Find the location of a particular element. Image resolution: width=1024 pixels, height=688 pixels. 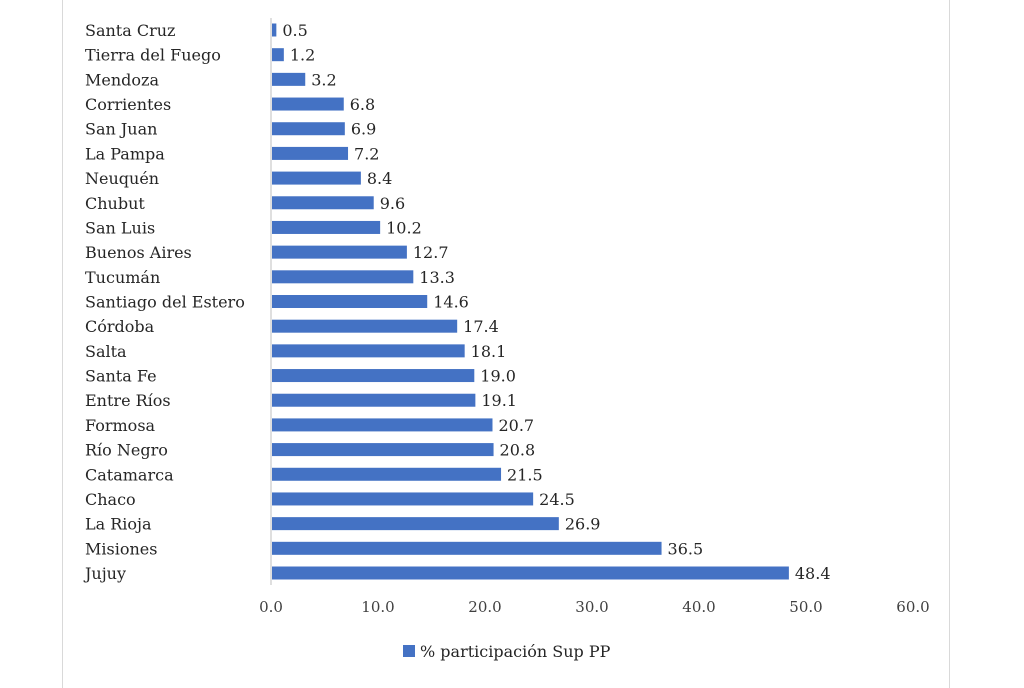

x-tick-label: 20.0 is located at coordinates (484, 607).